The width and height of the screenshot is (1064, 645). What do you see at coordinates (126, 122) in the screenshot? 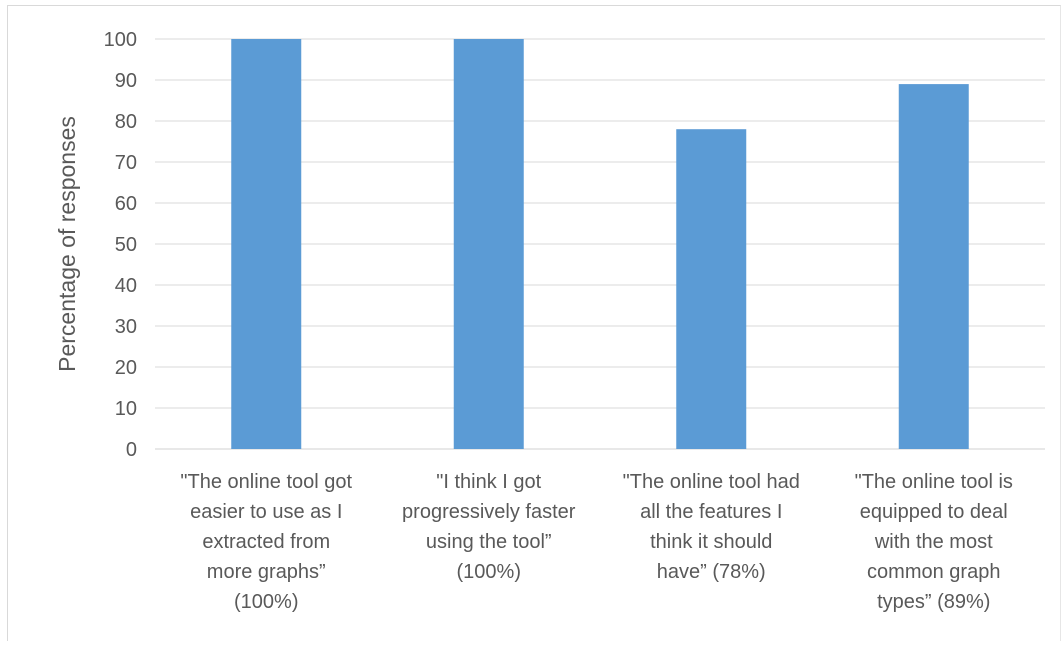
I see `y-tick-label: 80` at bounding box center [126, 122].